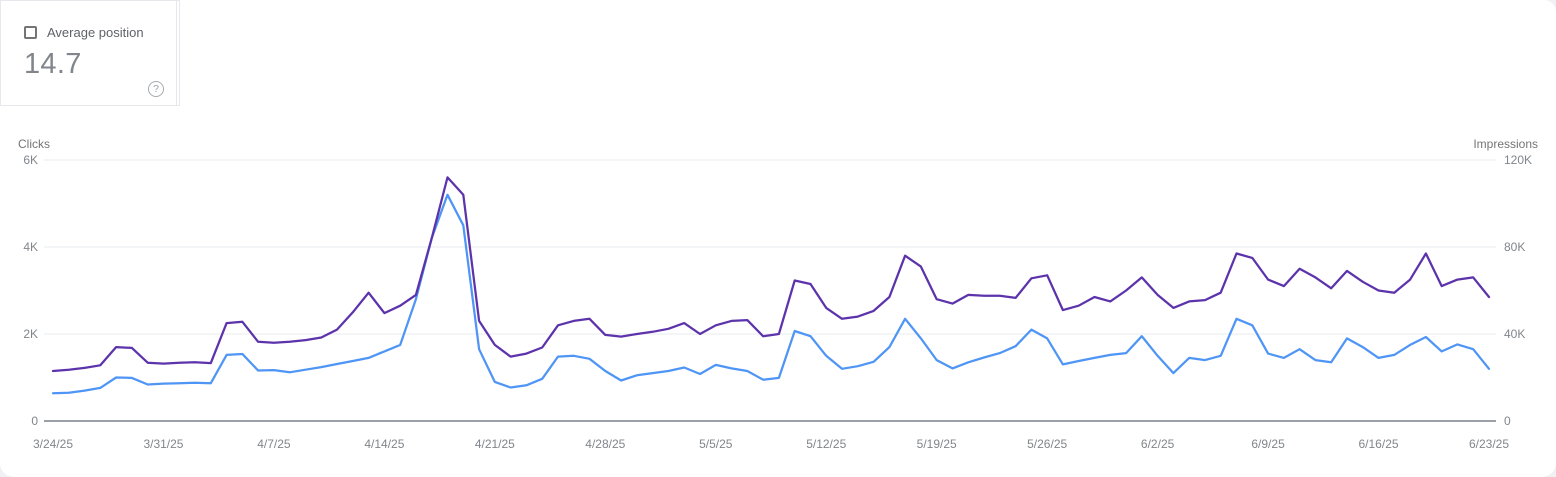  Describe the element at coordinates (1514, 247) in the screenshot. I see `y-axis-tick-right: 80K` at that location.